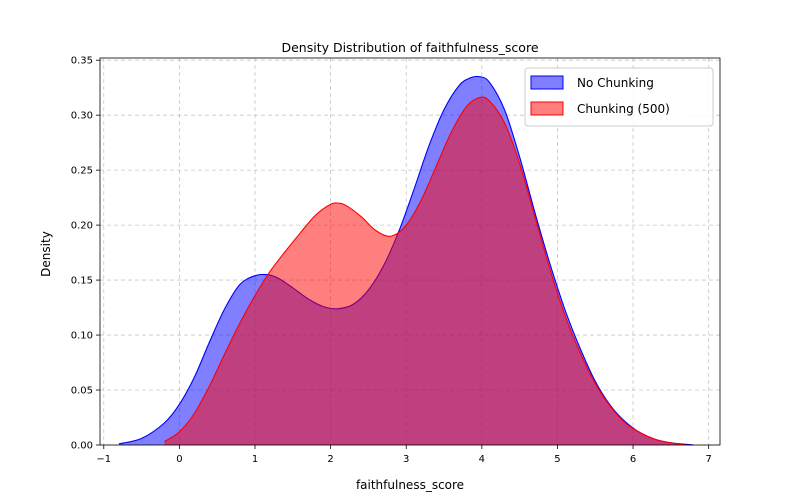 Image resolution: width=800 pixels, height=500 pixels. What do you see at coordinates (82, 391) in the screenshot?
I see `y-tick-label: 0.05` at bounding box center [82, 391].